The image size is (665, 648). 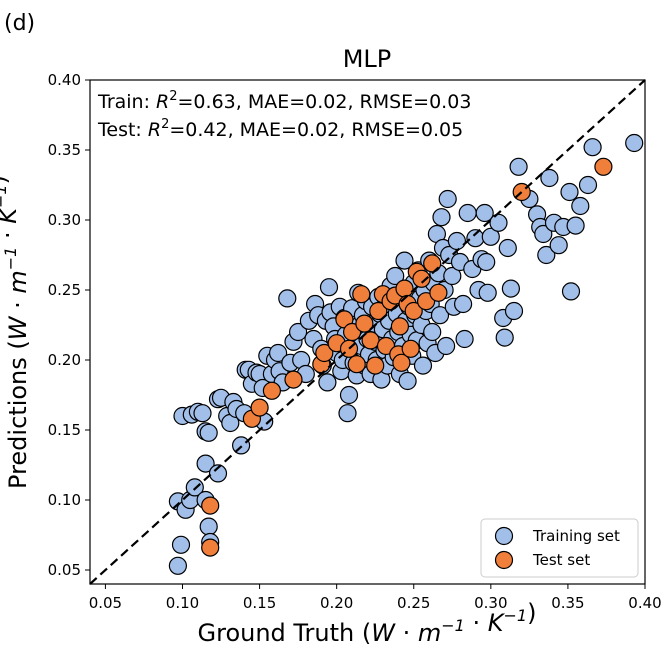 What do you see at coordinates (644, 603) in the screenshot?
I see `x-tick-label: 0.40` at bounding box center [644, 603].